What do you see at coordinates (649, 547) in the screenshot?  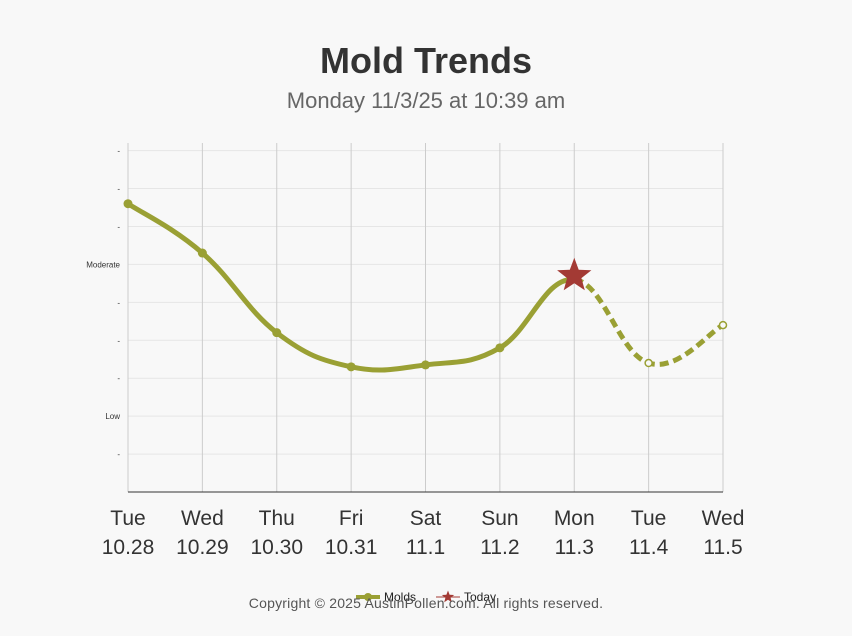 I see `x-tick-date: 11.4` at bounding box center [649, 547].